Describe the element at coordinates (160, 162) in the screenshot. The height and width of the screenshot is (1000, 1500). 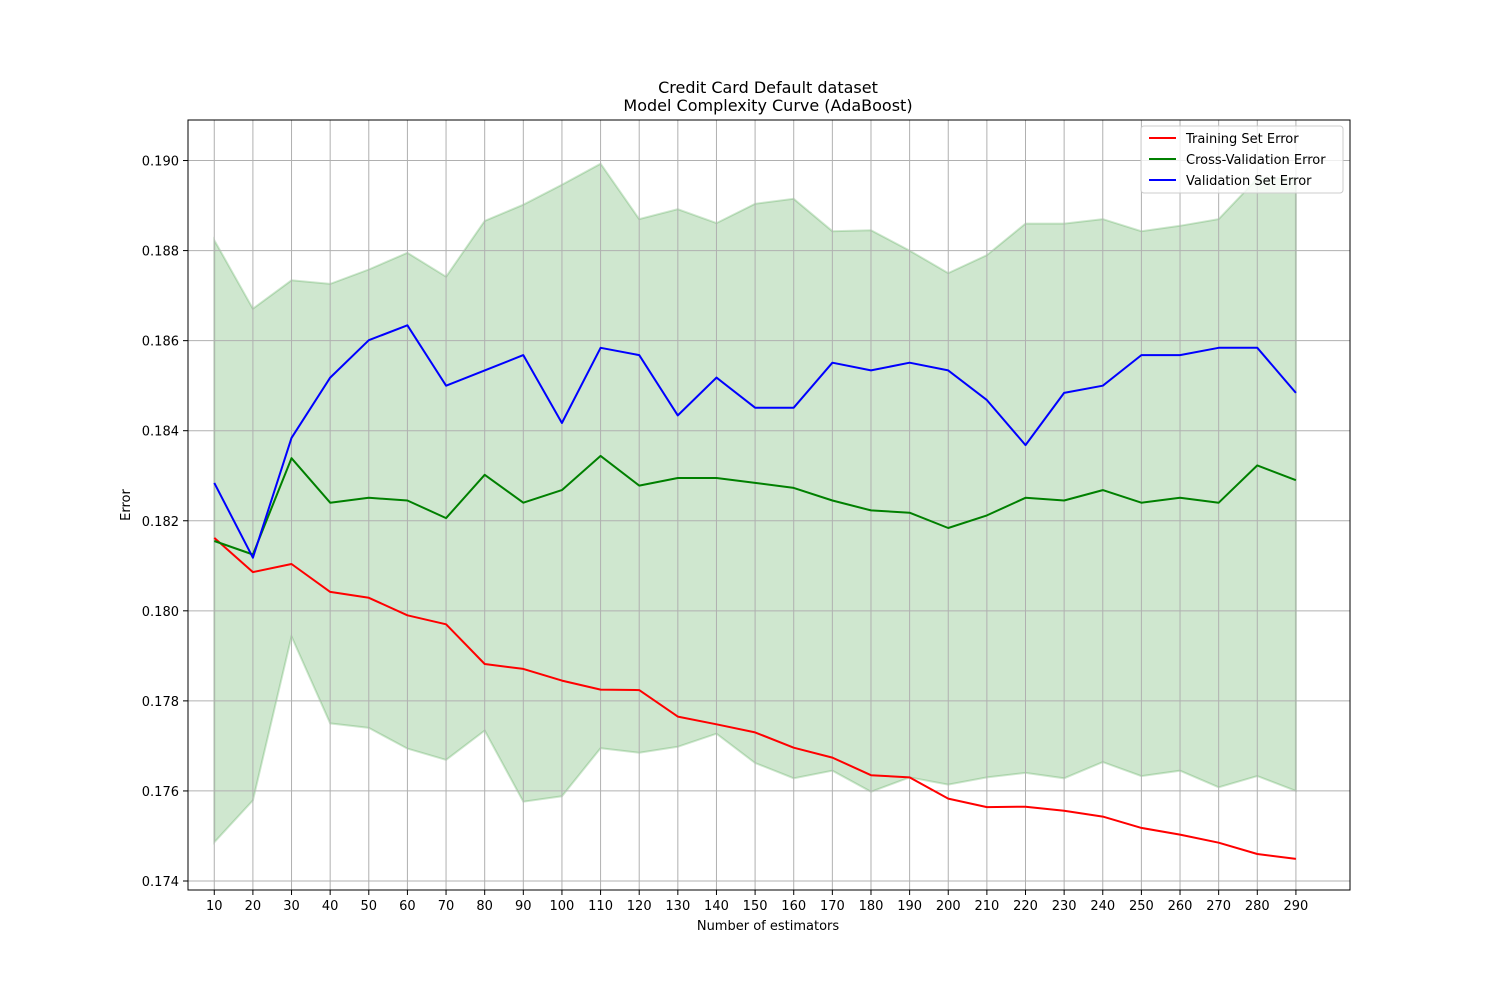
I see `y-tick-label: 0.190` at that location.